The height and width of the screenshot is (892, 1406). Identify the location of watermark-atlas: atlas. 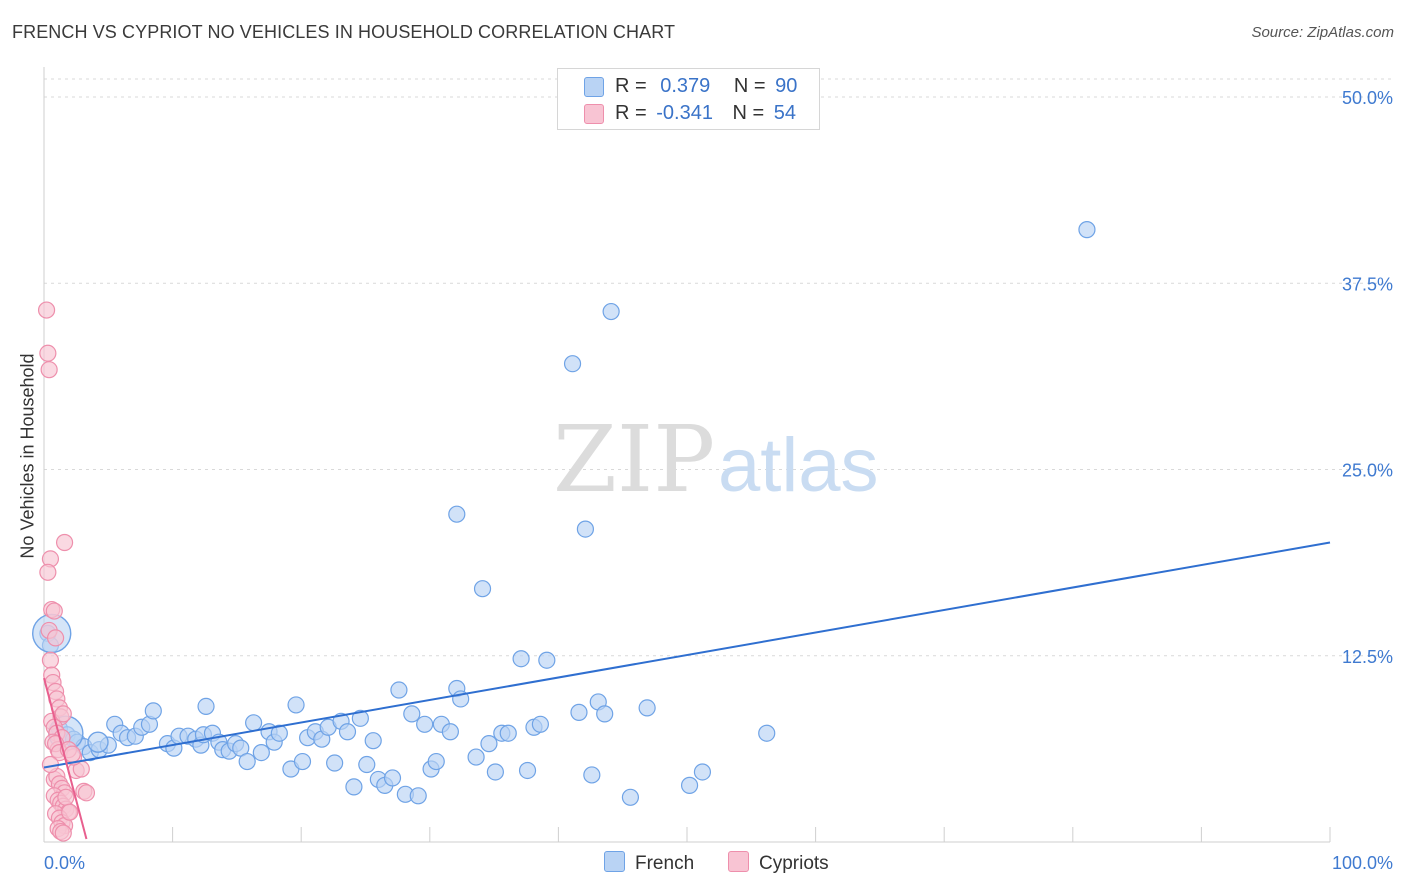
(798, 465).